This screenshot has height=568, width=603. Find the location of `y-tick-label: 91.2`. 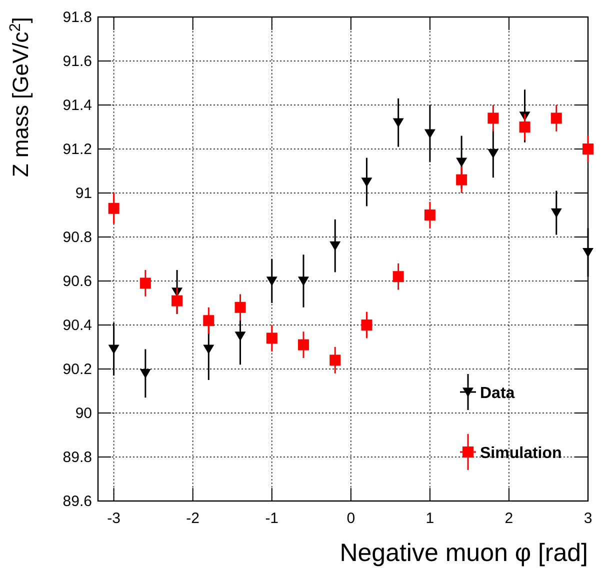

y-tick-label: 91.2 is located at coordinates (77, 149).